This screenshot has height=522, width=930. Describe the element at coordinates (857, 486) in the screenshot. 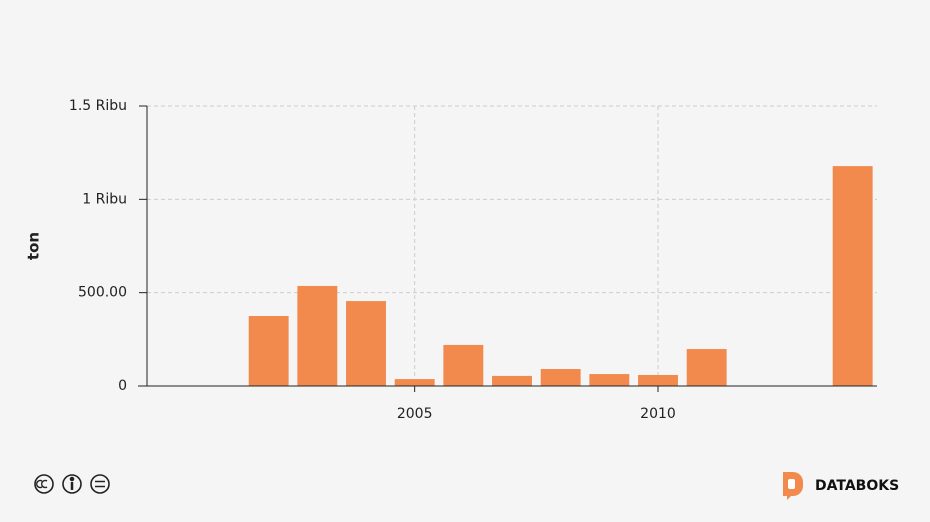

I see `brand-name: DATABOKS` at that location.